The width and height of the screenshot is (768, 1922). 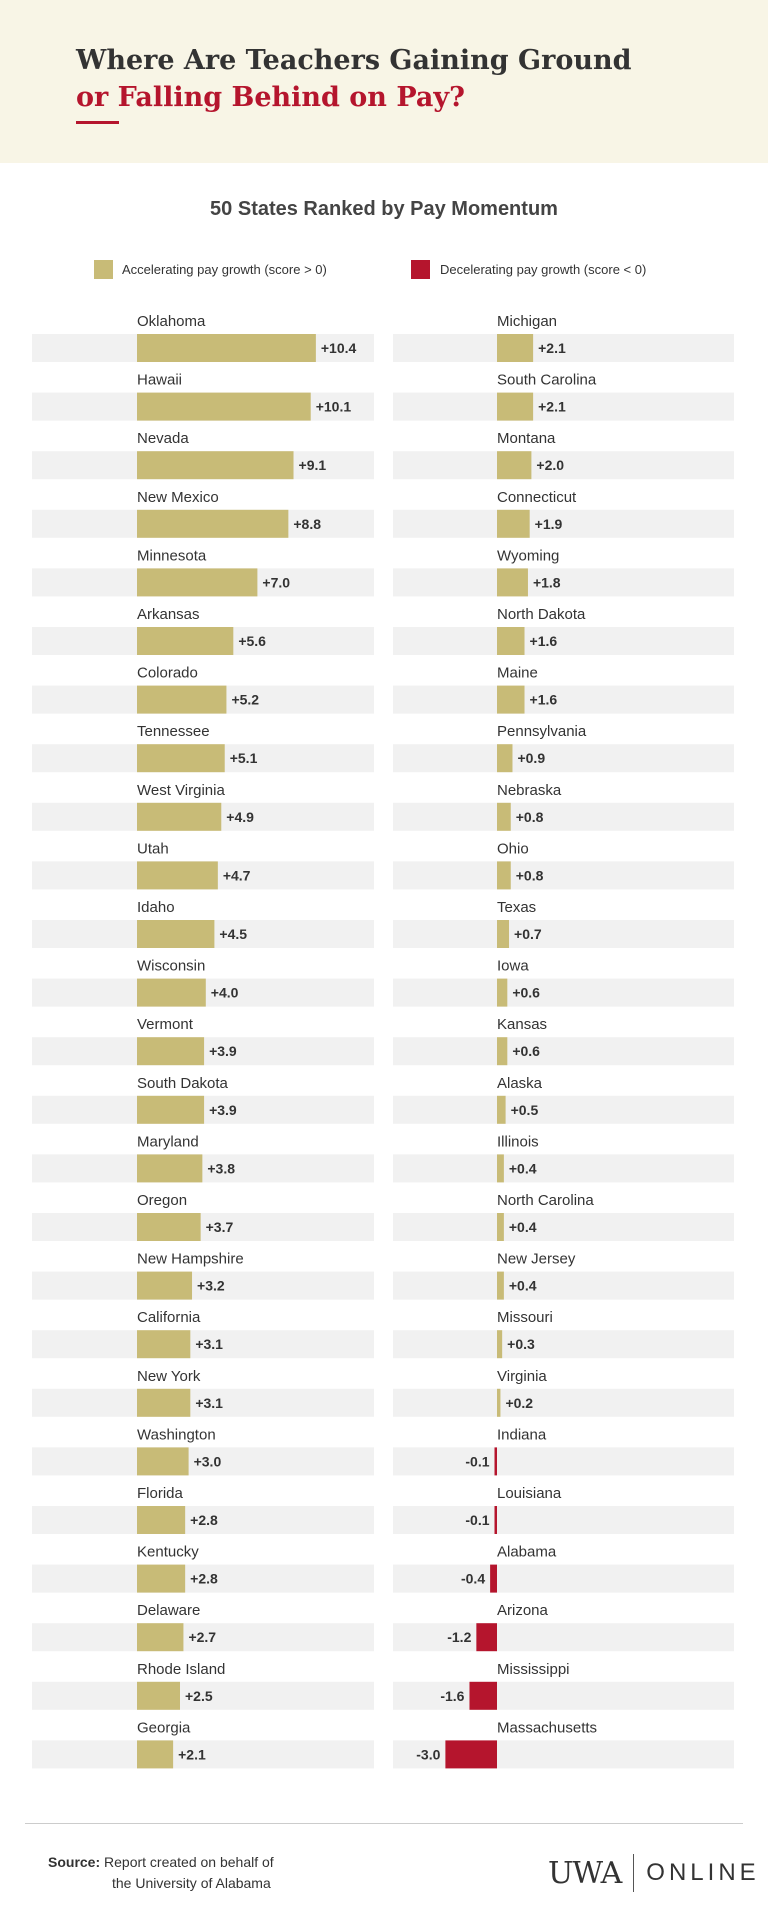 I want to click on value-label-delaware: +2.7, so click(x=202, y=1637).